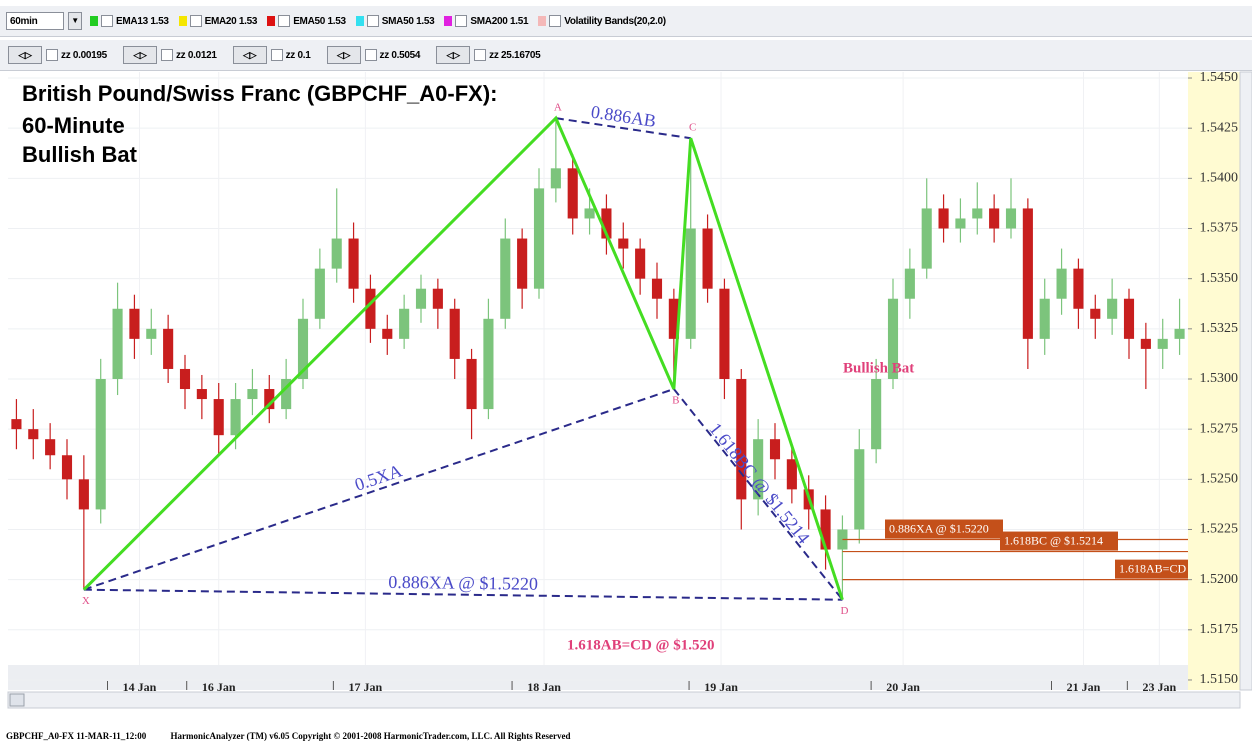  I want to click on y-tick-label: 1.5225, so click(1219, 529).